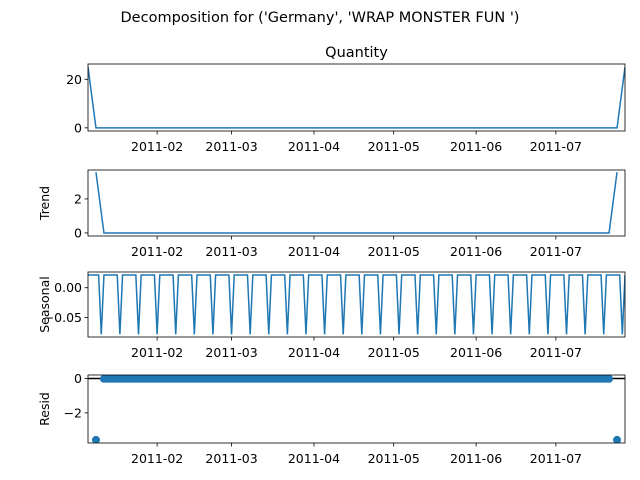 The height and width of the screenshot is (480, 640). Describe the element at coordinates (74, 79) in the screenshot. I see `y-tick-label: 20` at that location.